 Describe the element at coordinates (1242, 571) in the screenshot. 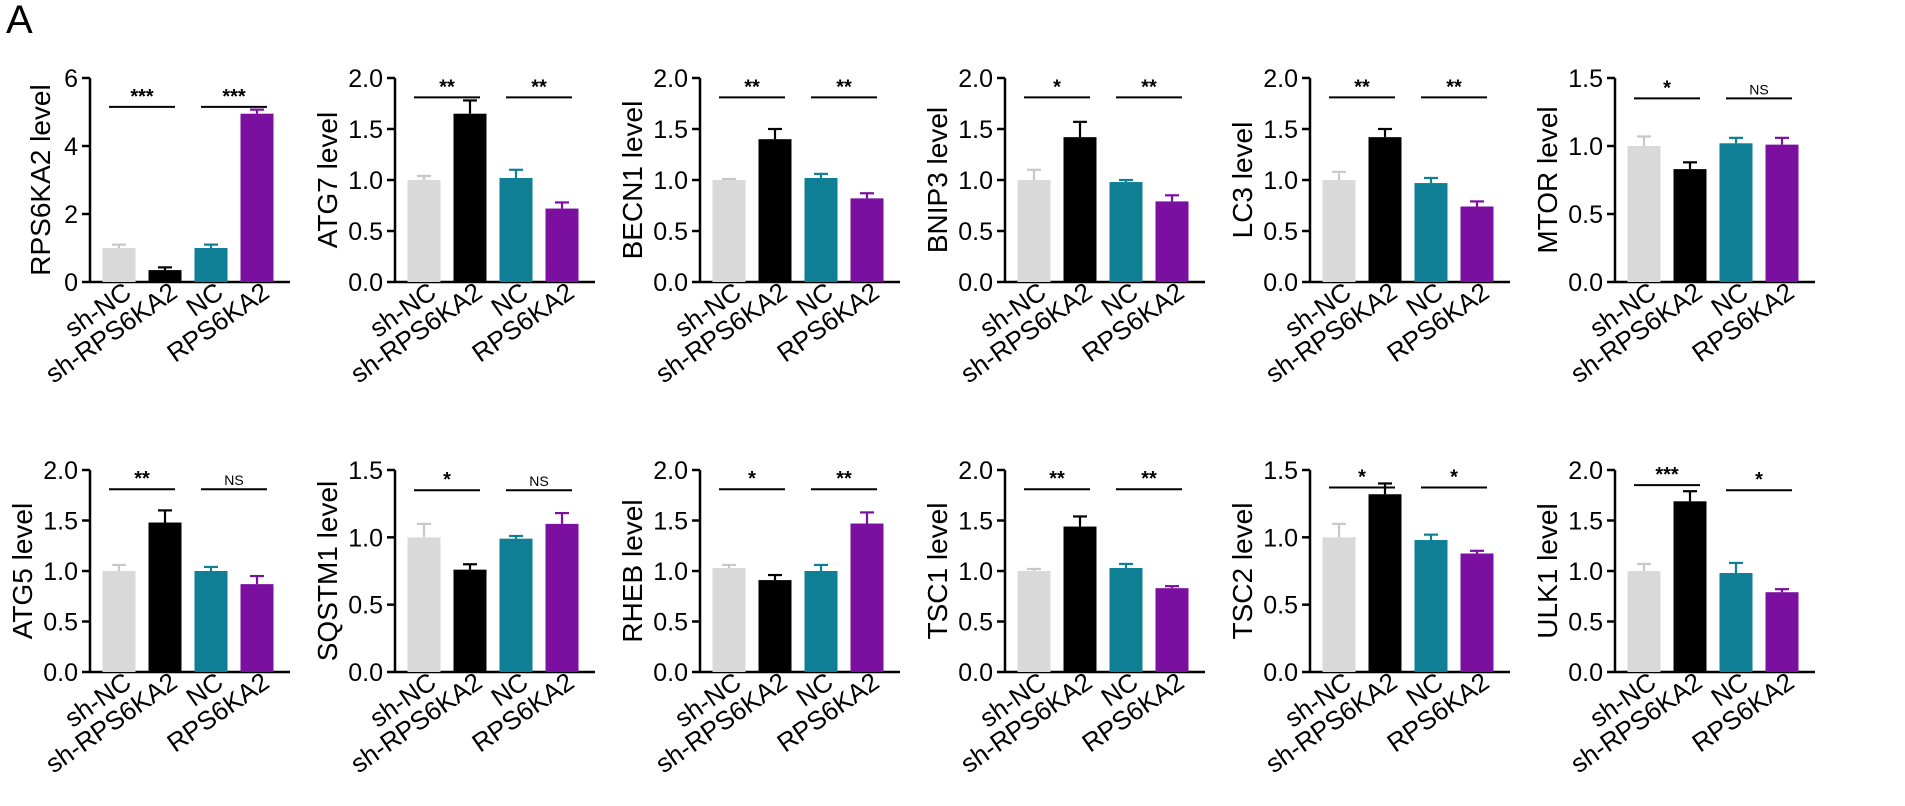

I see `y-axis-label: TSC2 level` at that location.